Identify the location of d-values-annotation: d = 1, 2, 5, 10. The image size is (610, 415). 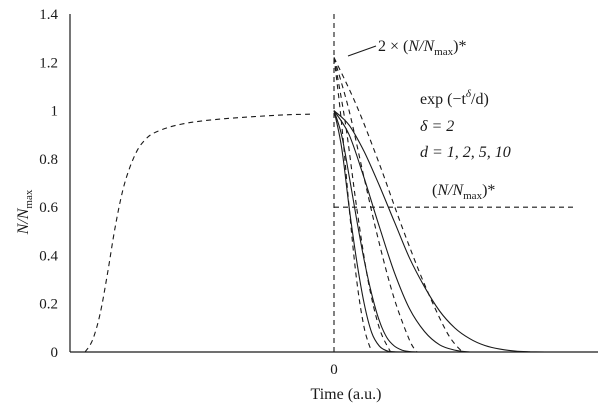
(465, 152).